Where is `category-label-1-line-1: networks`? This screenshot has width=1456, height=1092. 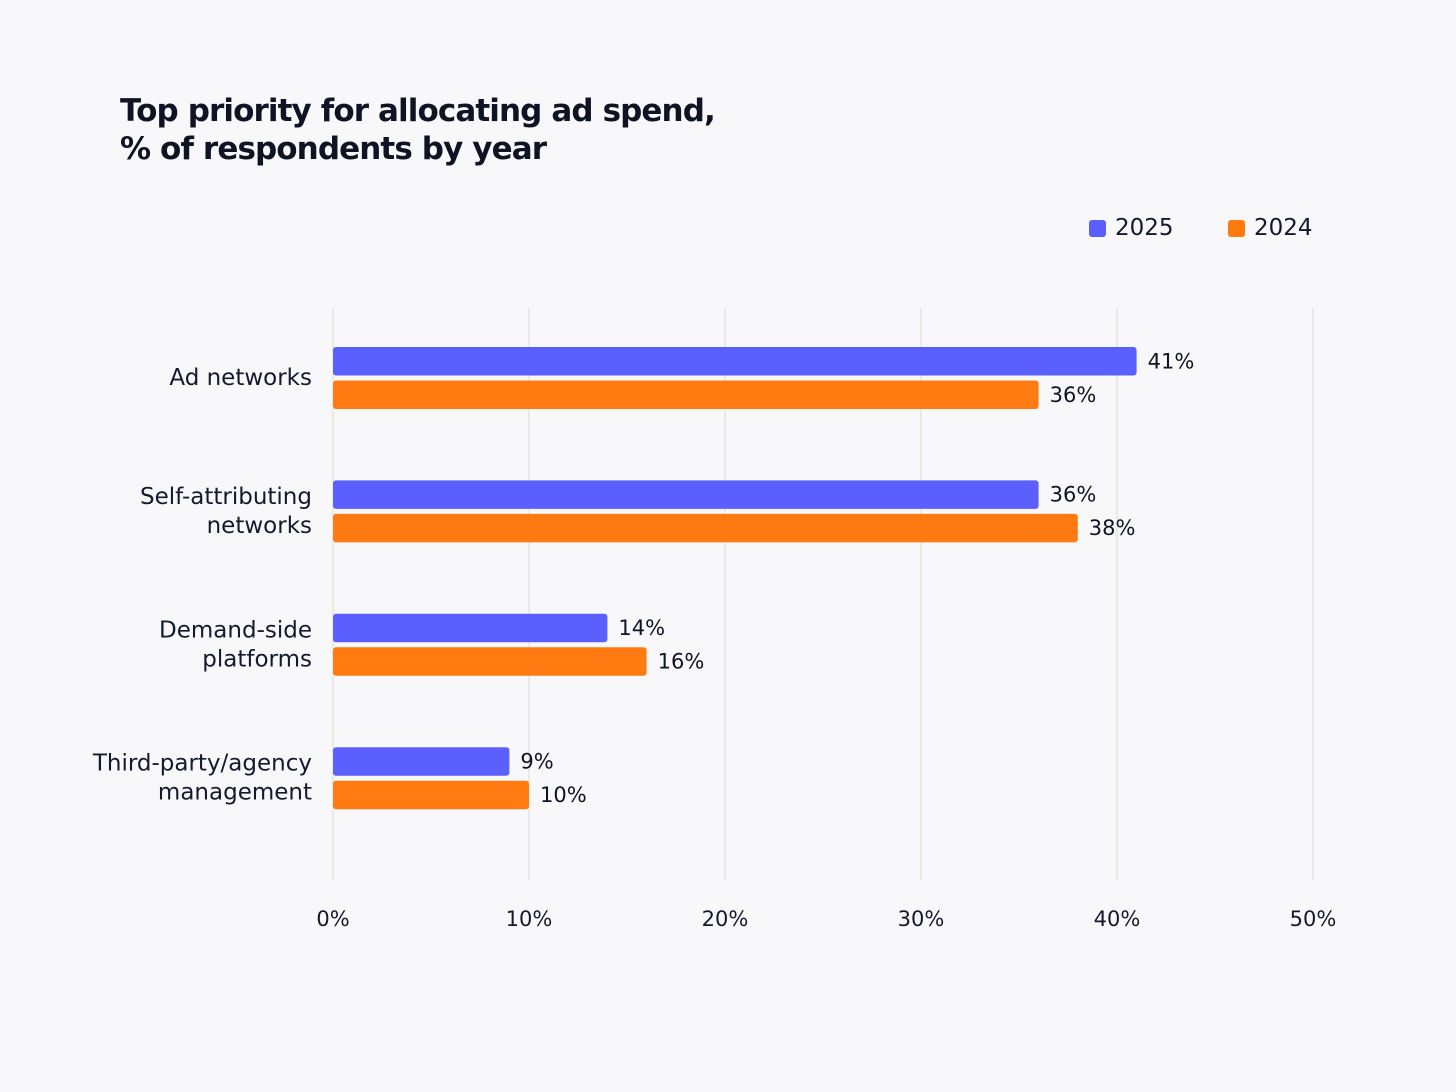
category-label-1-line-1: networks is located at coordinates (259, 526).